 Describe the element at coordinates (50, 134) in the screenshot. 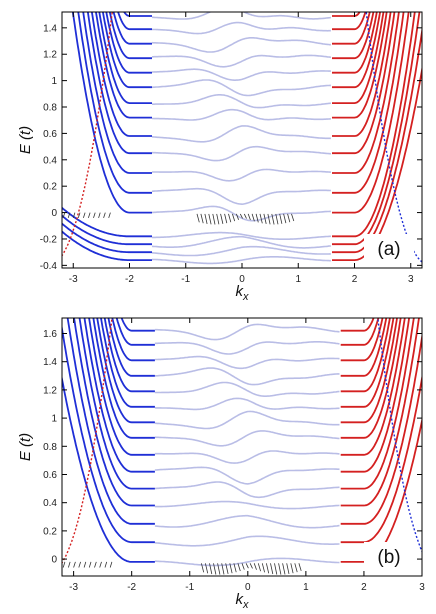

I see `y-tick-label: 0.6` at that location.